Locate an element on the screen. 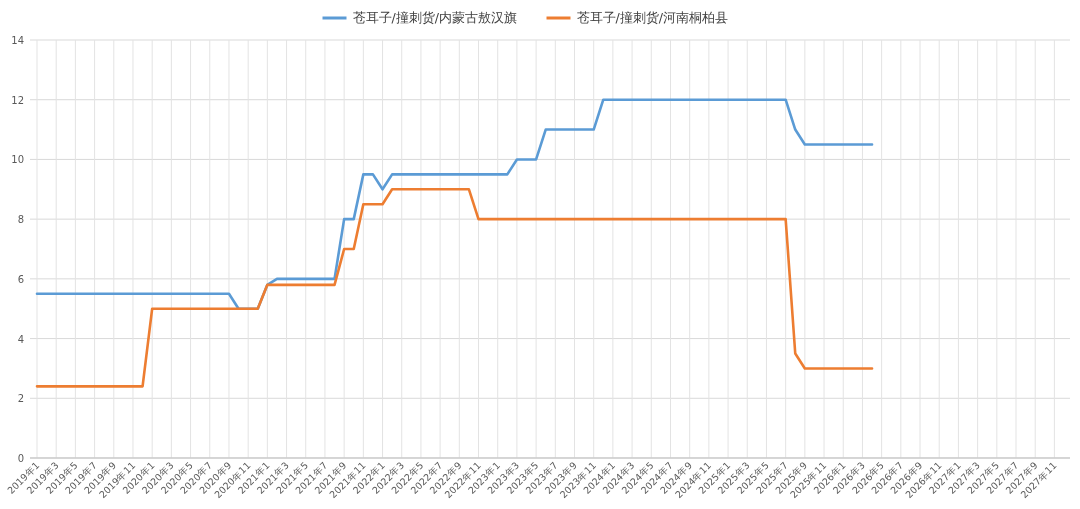 This screenshot has width=1080, height=509. y-tick-label: 0 is located at coordinates (20, 458).